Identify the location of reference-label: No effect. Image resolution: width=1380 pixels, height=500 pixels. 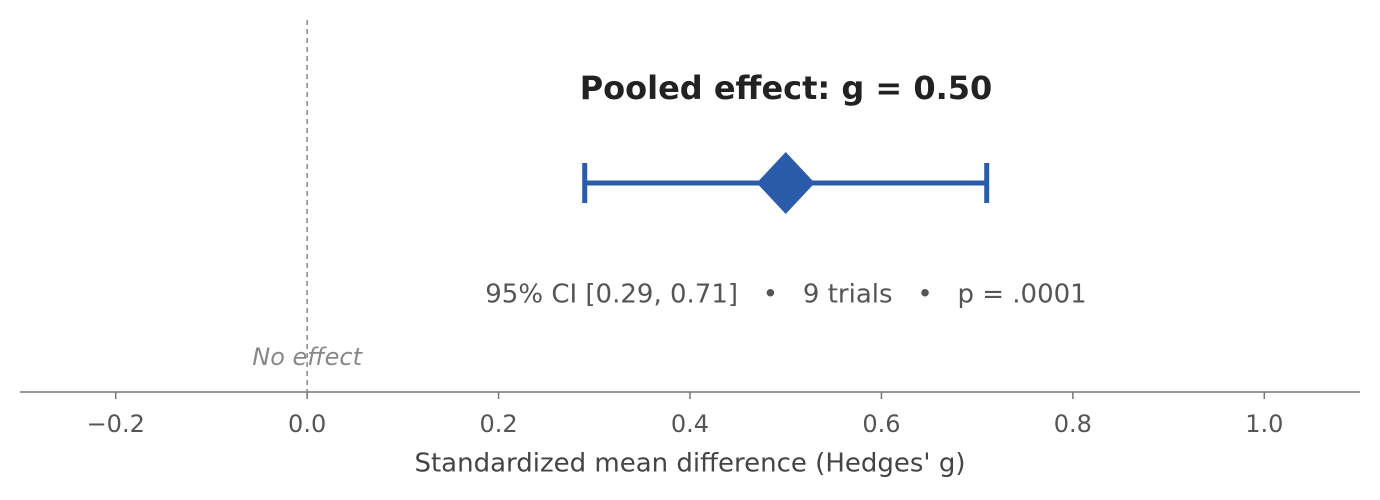
(307, 357).